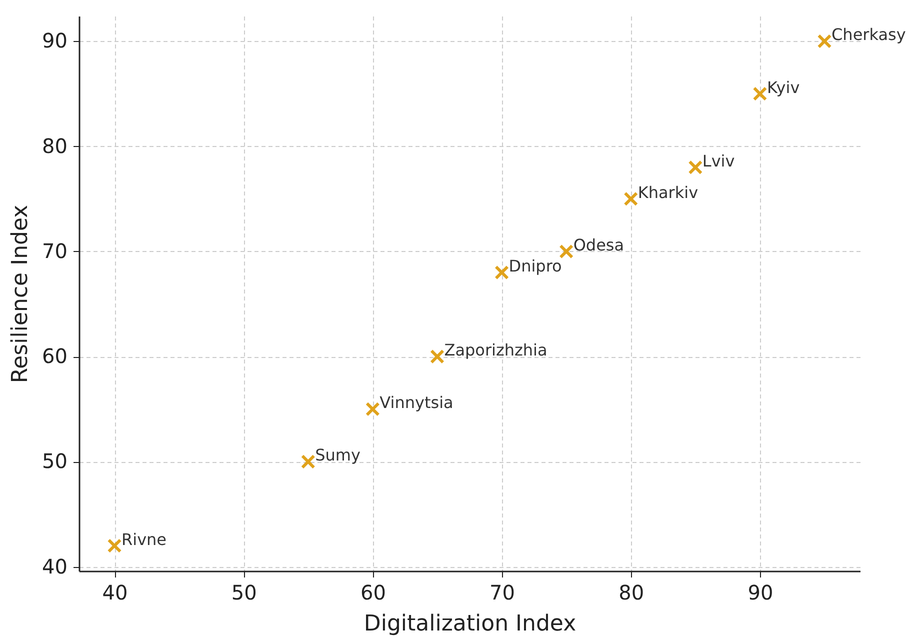  I want to click on annotation: Cherkasy, so click(869, 34).